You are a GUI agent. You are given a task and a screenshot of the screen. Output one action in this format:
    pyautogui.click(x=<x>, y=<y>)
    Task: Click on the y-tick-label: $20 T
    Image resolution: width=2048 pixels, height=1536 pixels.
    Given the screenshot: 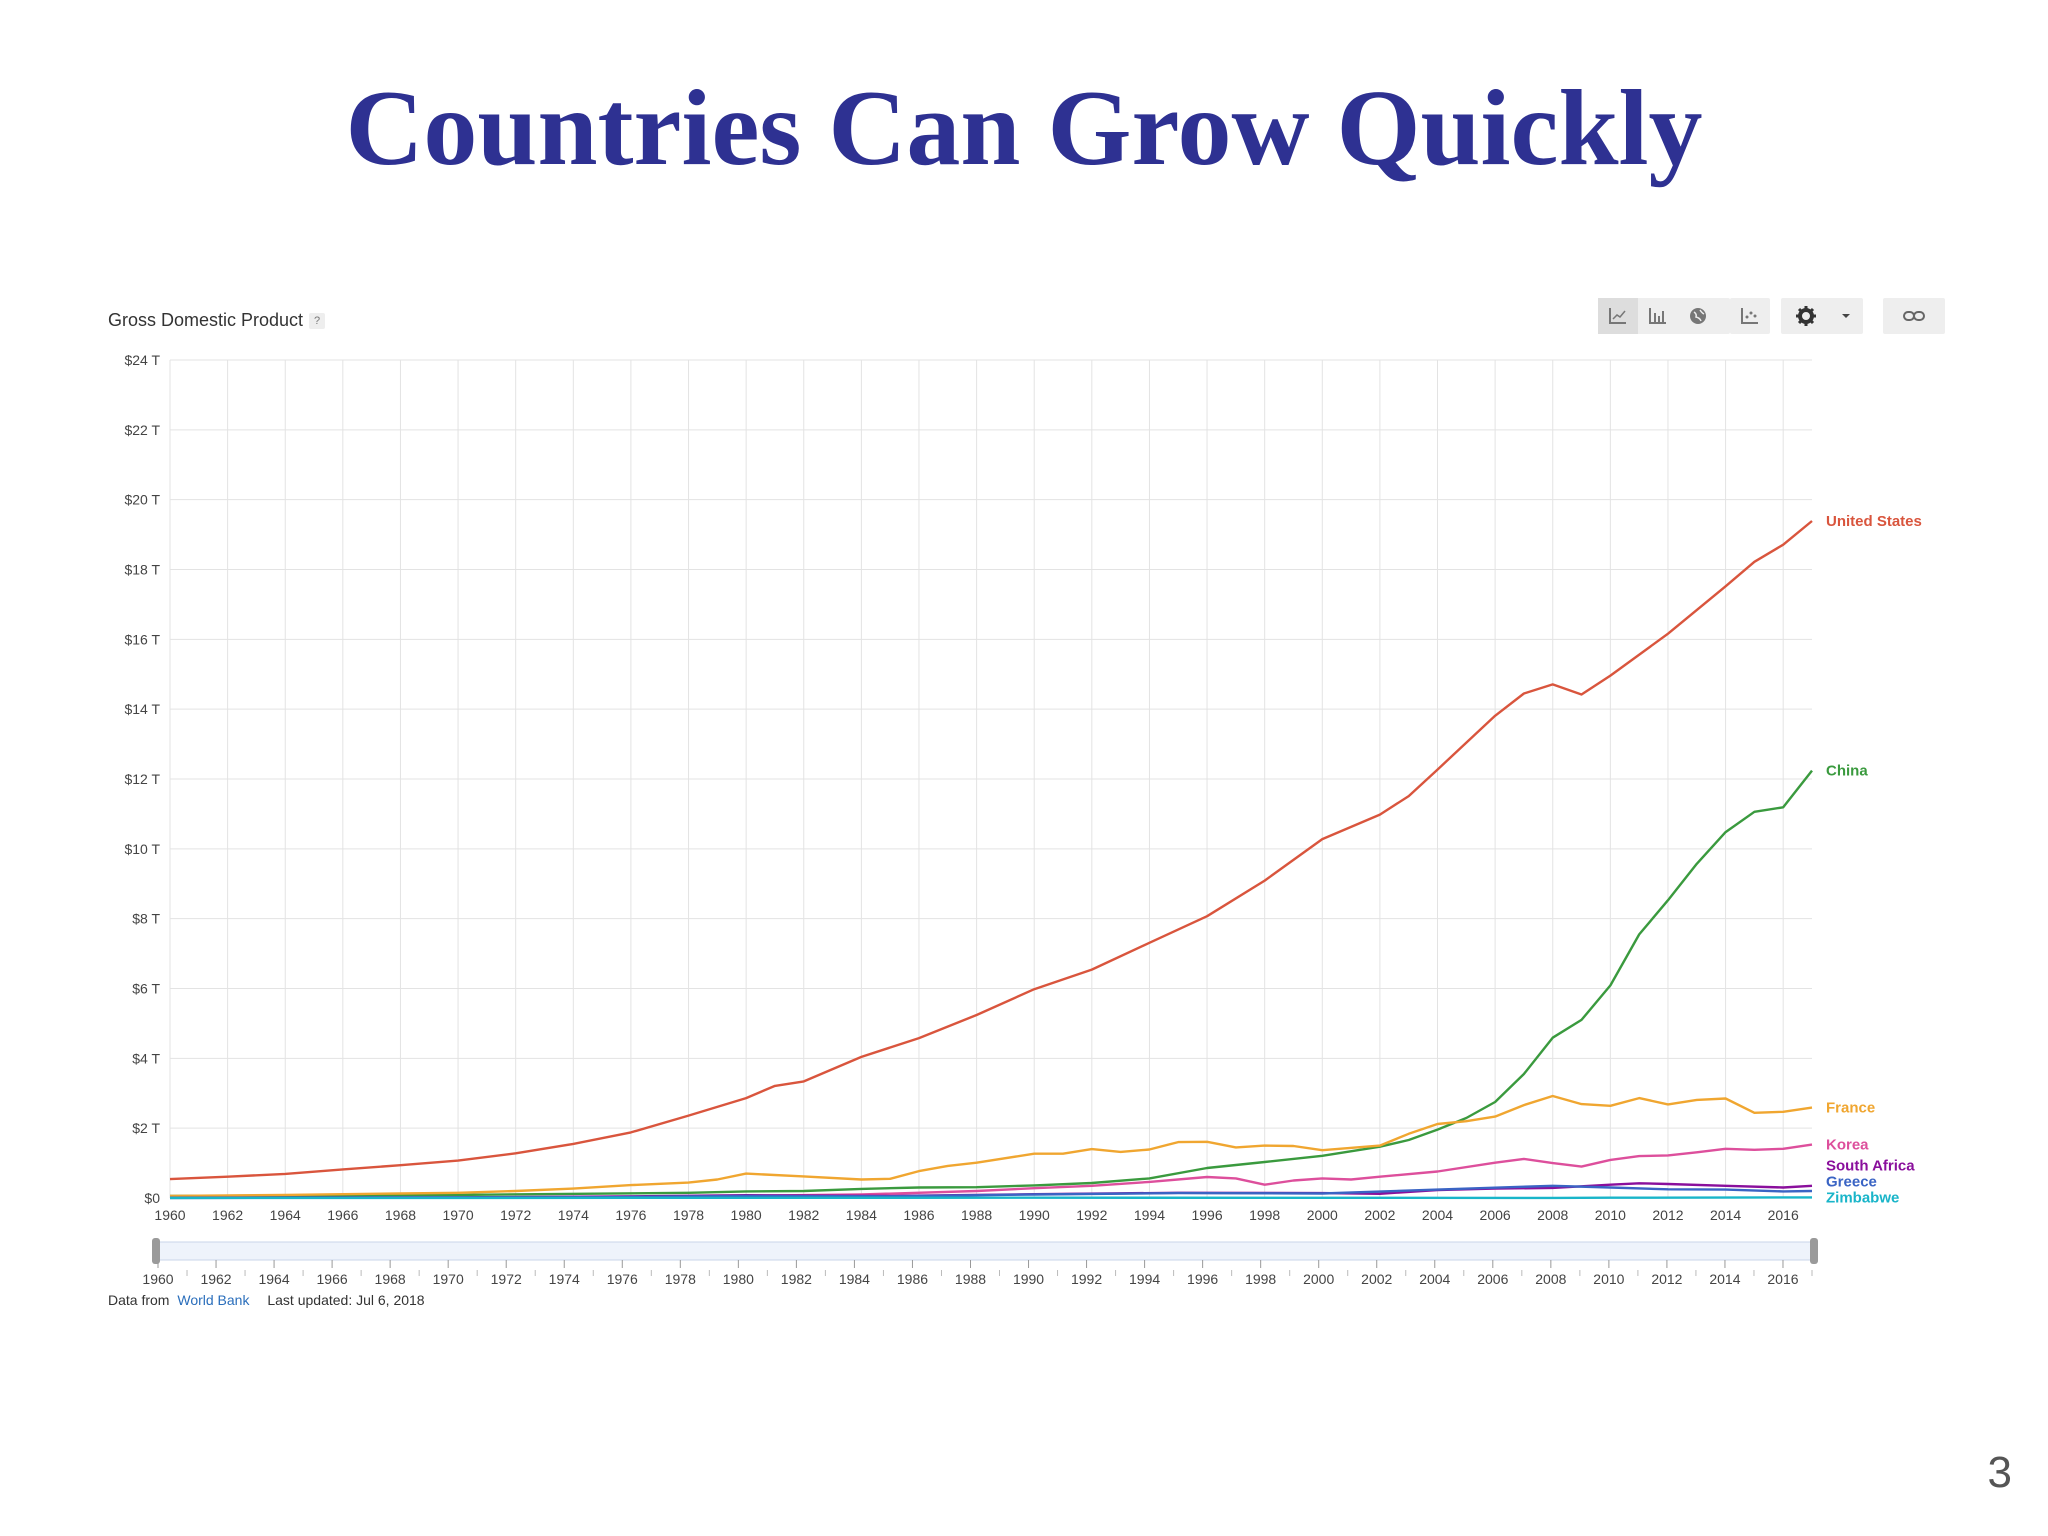 What is the action you would take?
    pyautogui.click(x=142, y=500)
    